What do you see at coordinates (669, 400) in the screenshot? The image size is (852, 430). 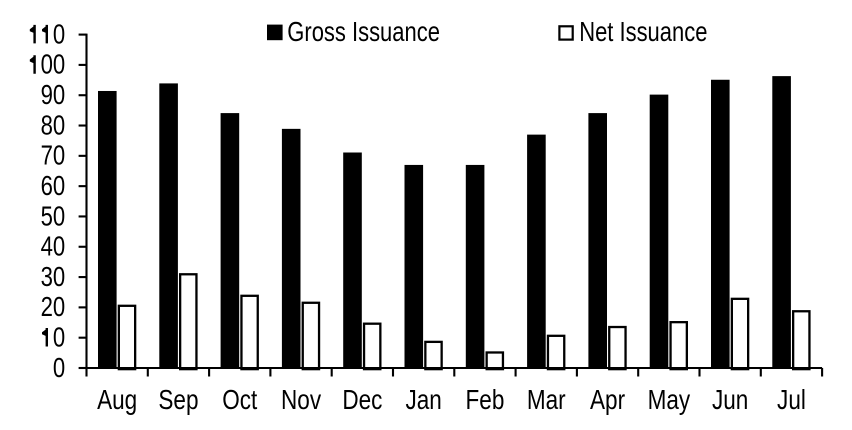 I see `svg-text: May` at bounding box center [669, 400].